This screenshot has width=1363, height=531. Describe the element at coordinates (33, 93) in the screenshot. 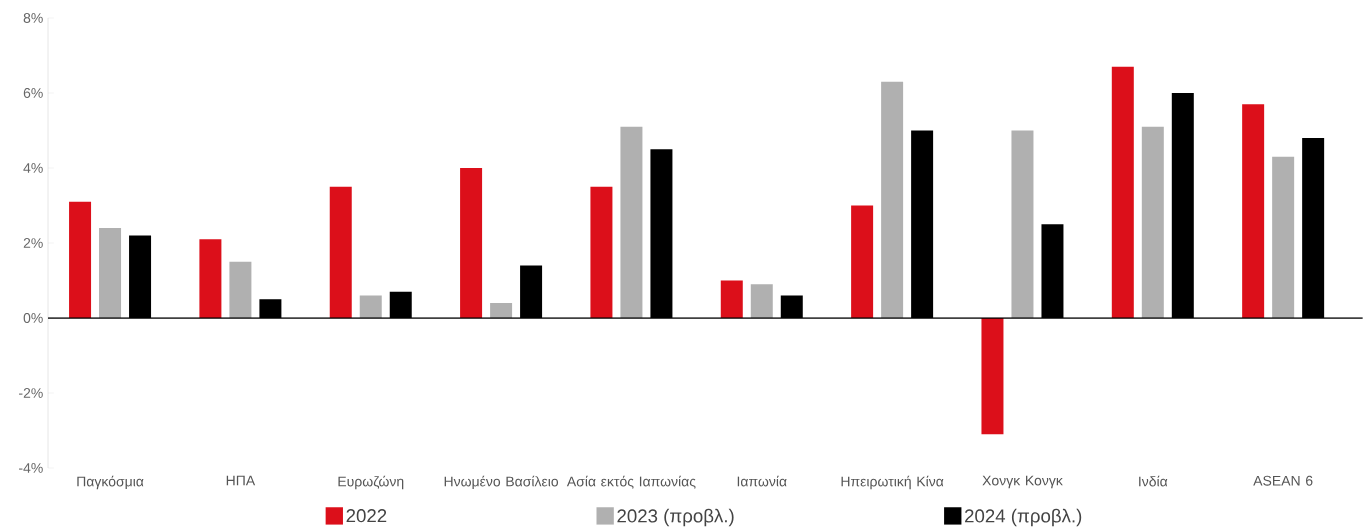

I see `y-tick-label: 6%` at that location.